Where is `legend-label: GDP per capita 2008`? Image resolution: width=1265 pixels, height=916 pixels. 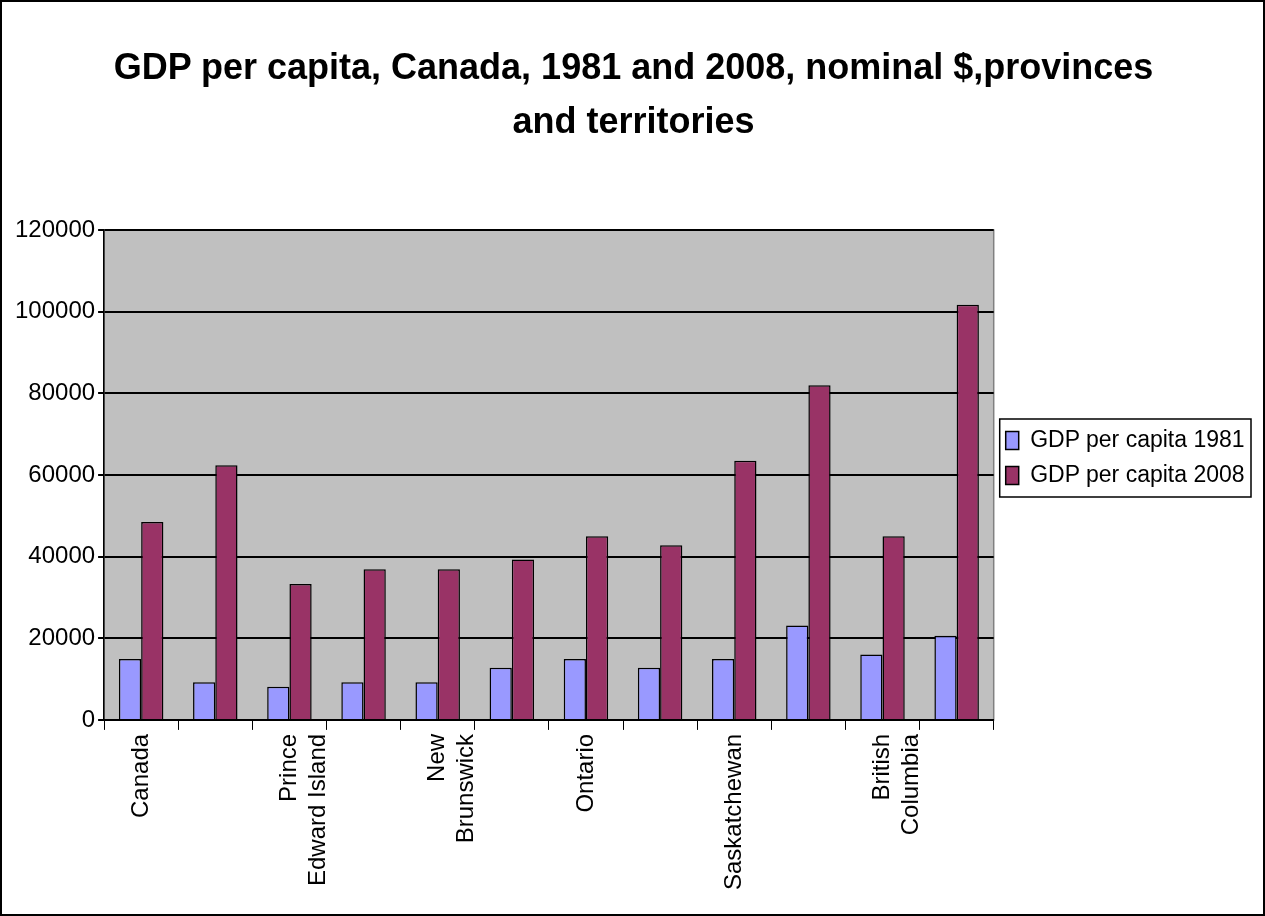
legend-label: GDP per capita 2008 is located at coordinates (1137, 473).